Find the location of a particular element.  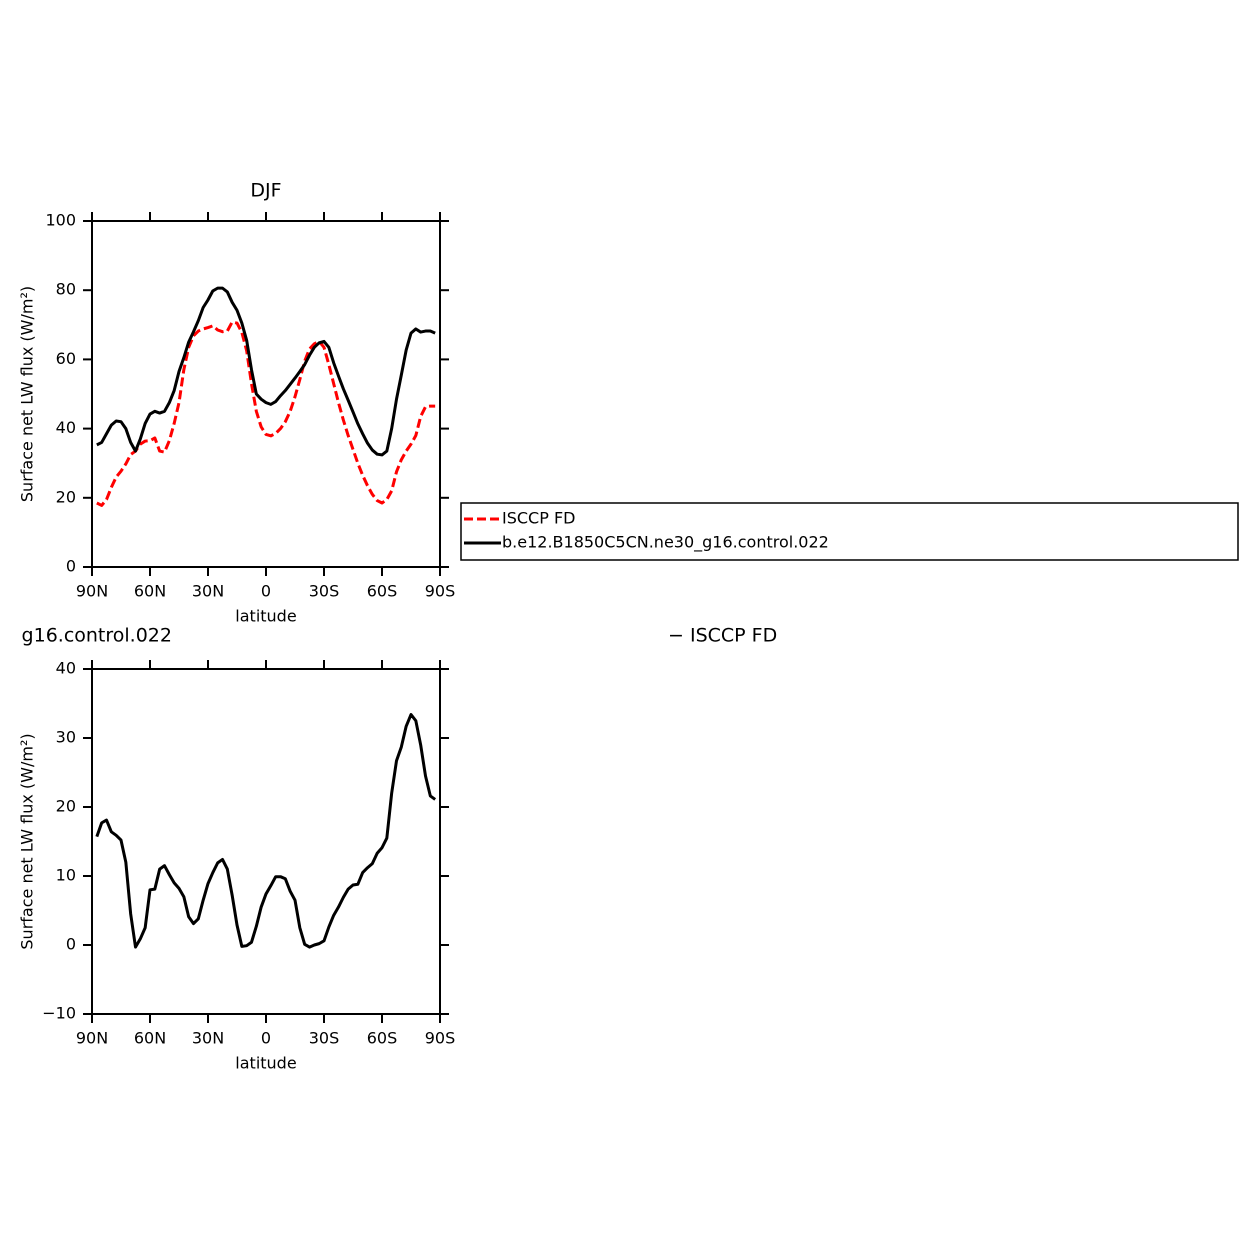

y-tick-label: 80 is located at coordinates (66, 289).